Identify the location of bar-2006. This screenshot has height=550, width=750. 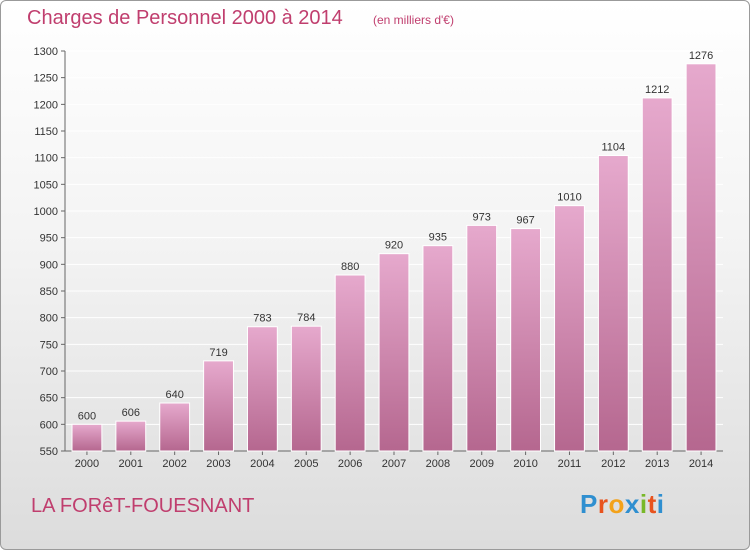
(350, 363).